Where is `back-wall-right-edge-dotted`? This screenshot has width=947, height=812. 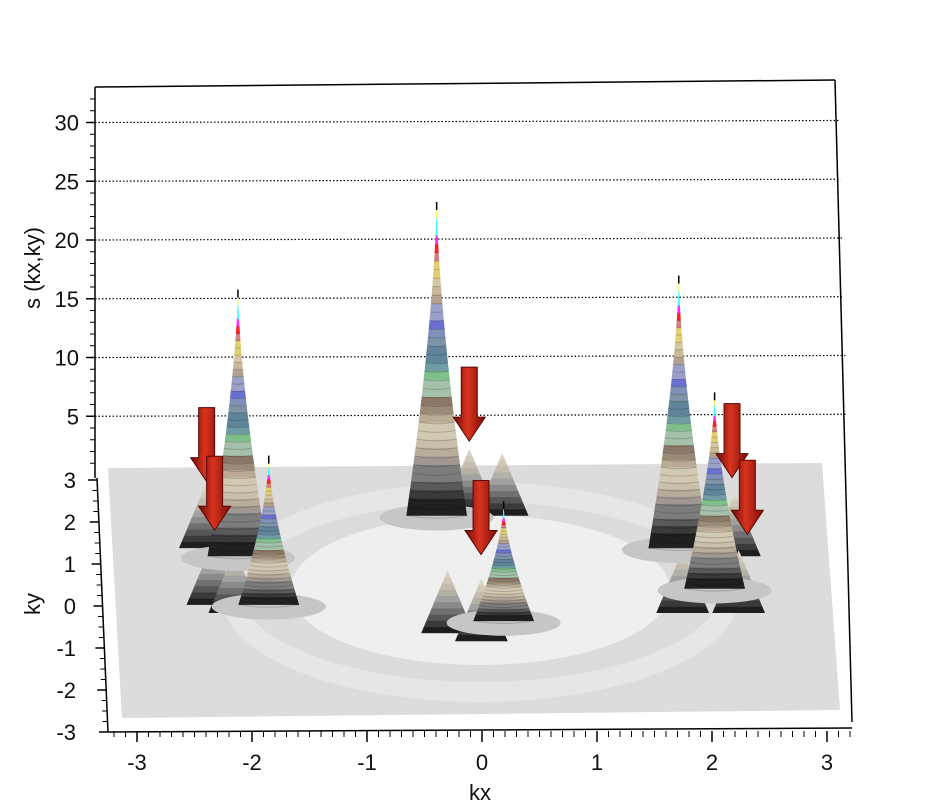
back-wall-right-edge-dotted is located at coordinates (840, 275).